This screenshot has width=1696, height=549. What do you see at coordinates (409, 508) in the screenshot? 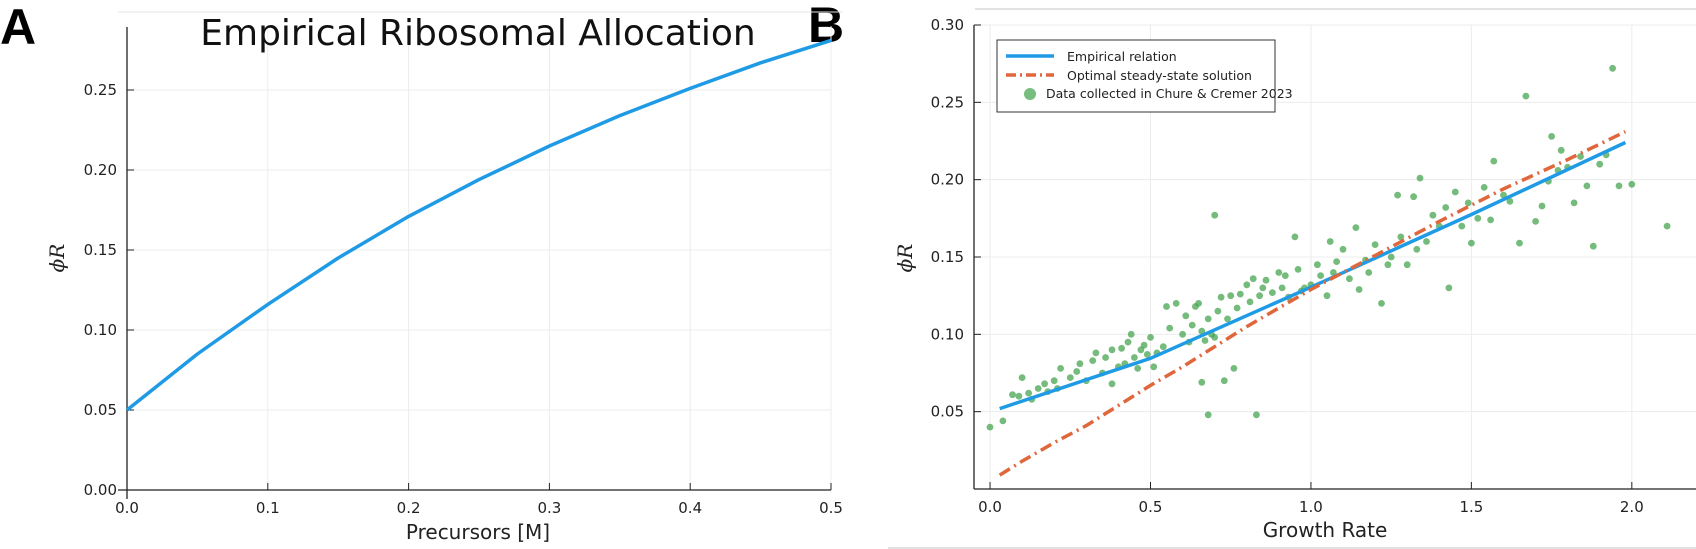
I see `x-tick-label: 0.2` at bounding box center [409, 508].